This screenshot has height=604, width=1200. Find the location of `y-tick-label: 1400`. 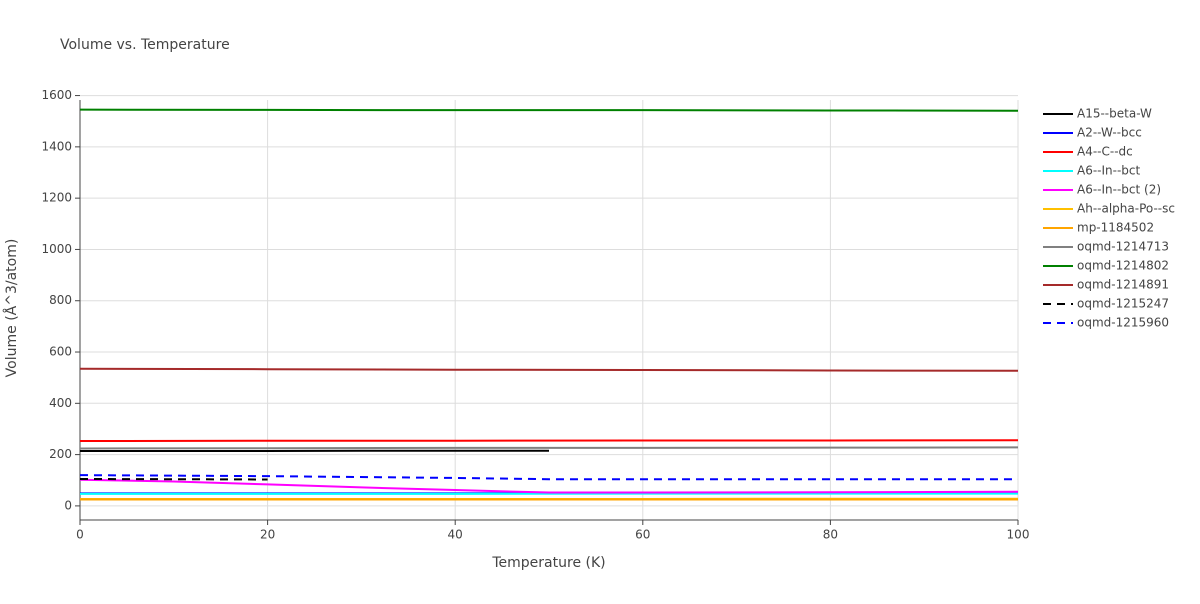

y-tick-label: 1400 is located at coordinates (56, 146).